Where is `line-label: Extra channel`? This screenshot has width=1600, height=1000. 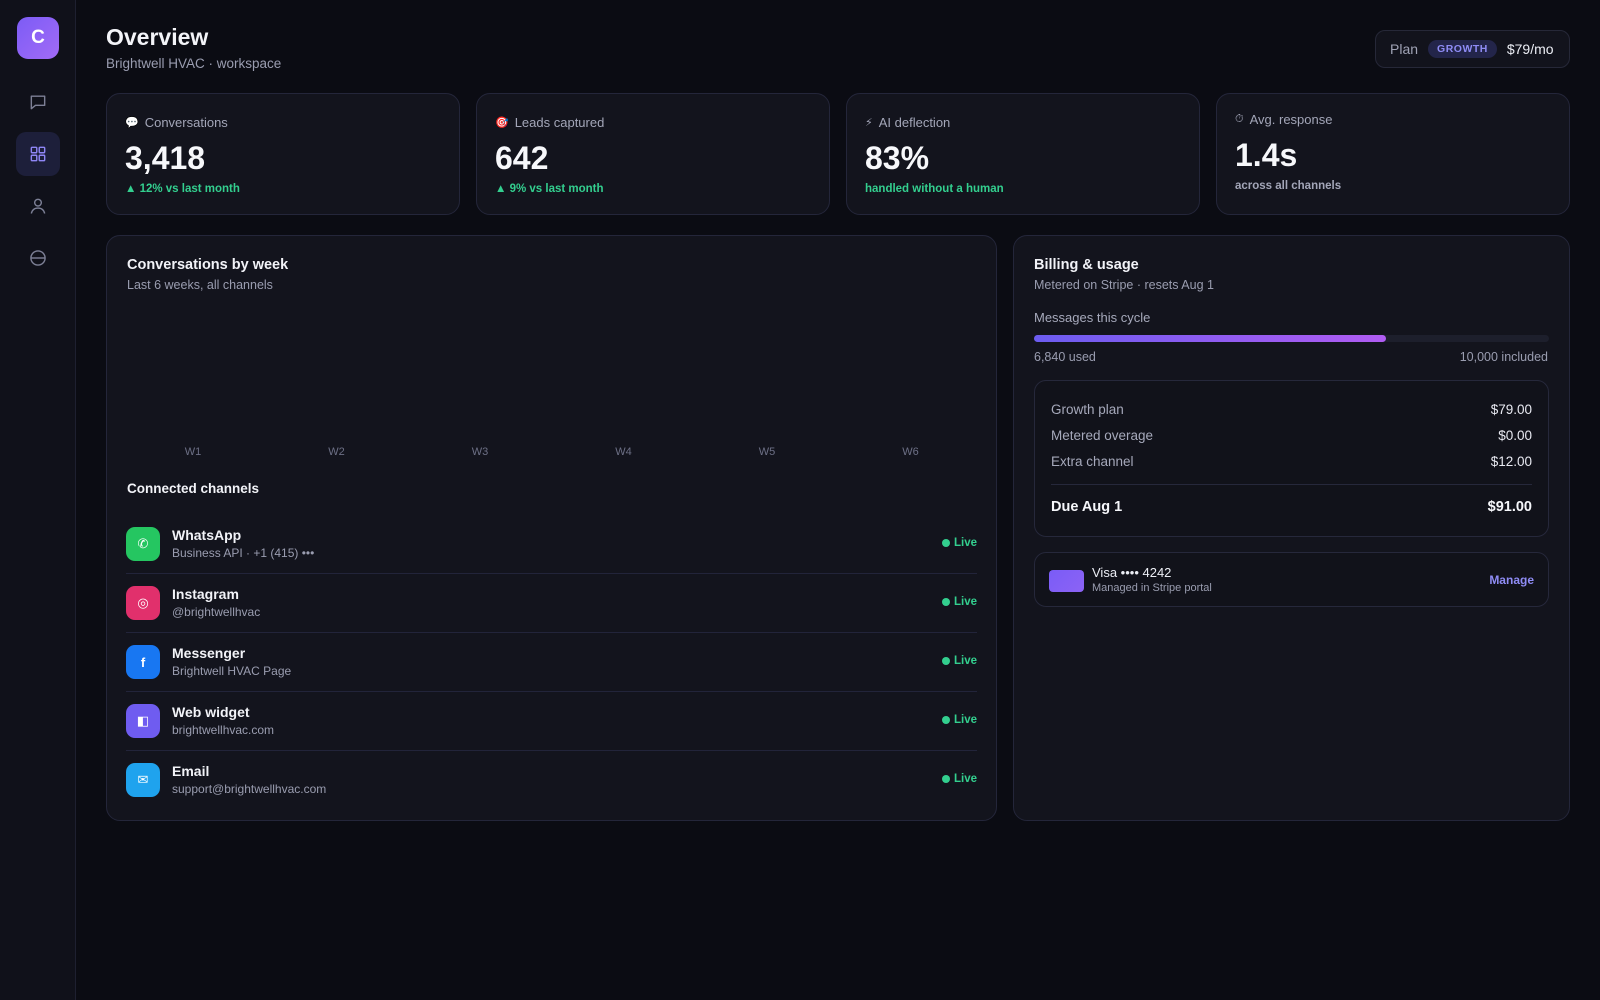 line-label: Extra channel is located at coordinates (1092, 461).